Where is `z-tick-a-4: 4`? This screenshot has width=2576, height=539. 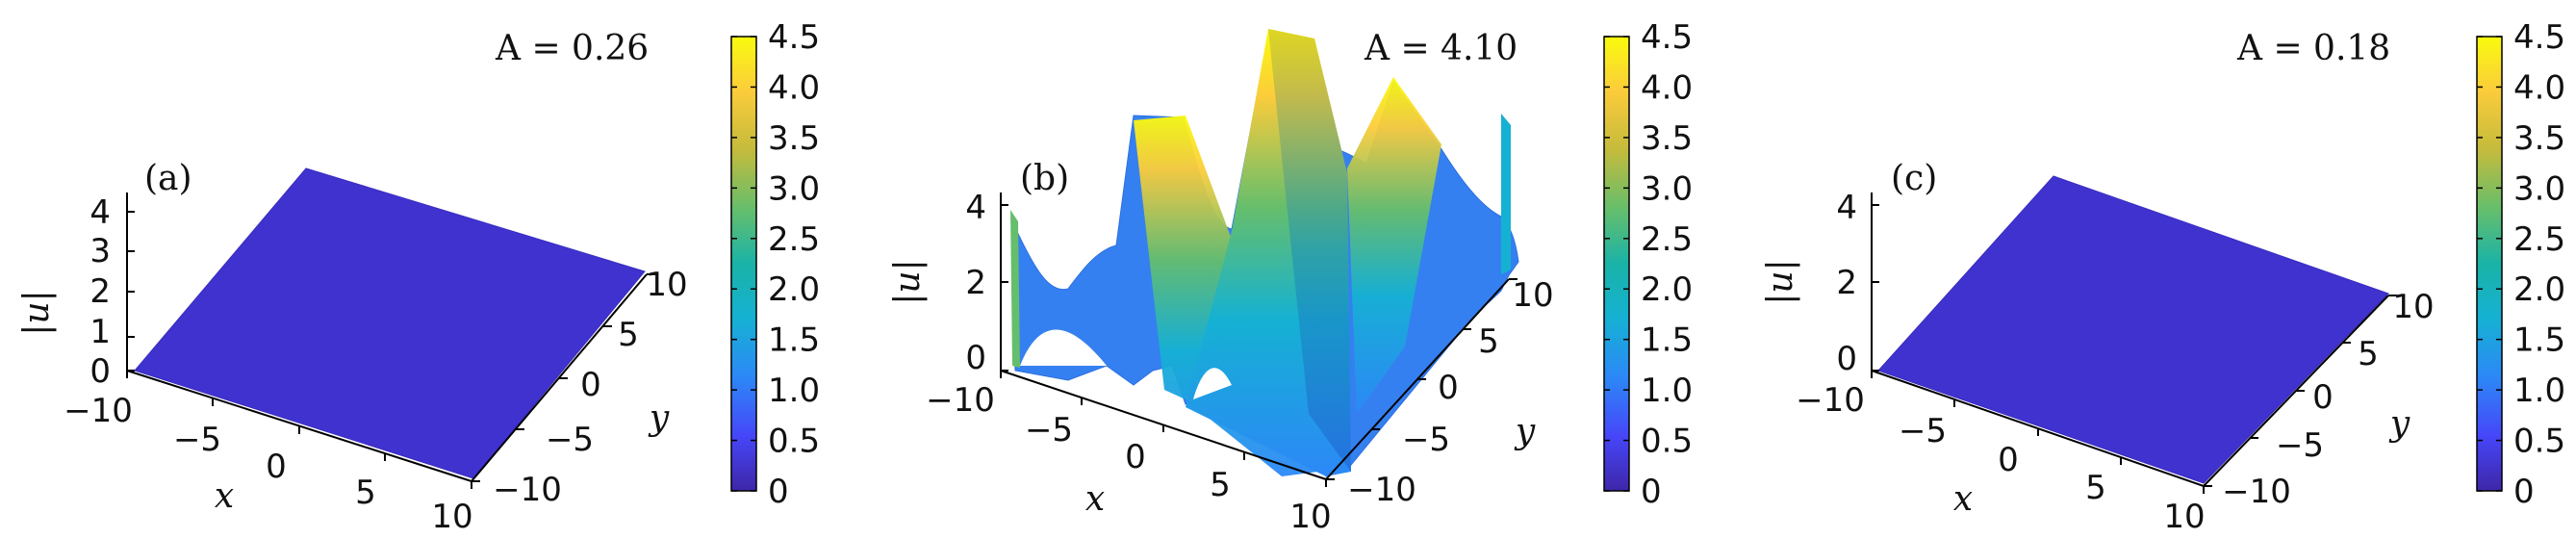 z-tick-a-4: 4 is located at coordinates (100, 212).